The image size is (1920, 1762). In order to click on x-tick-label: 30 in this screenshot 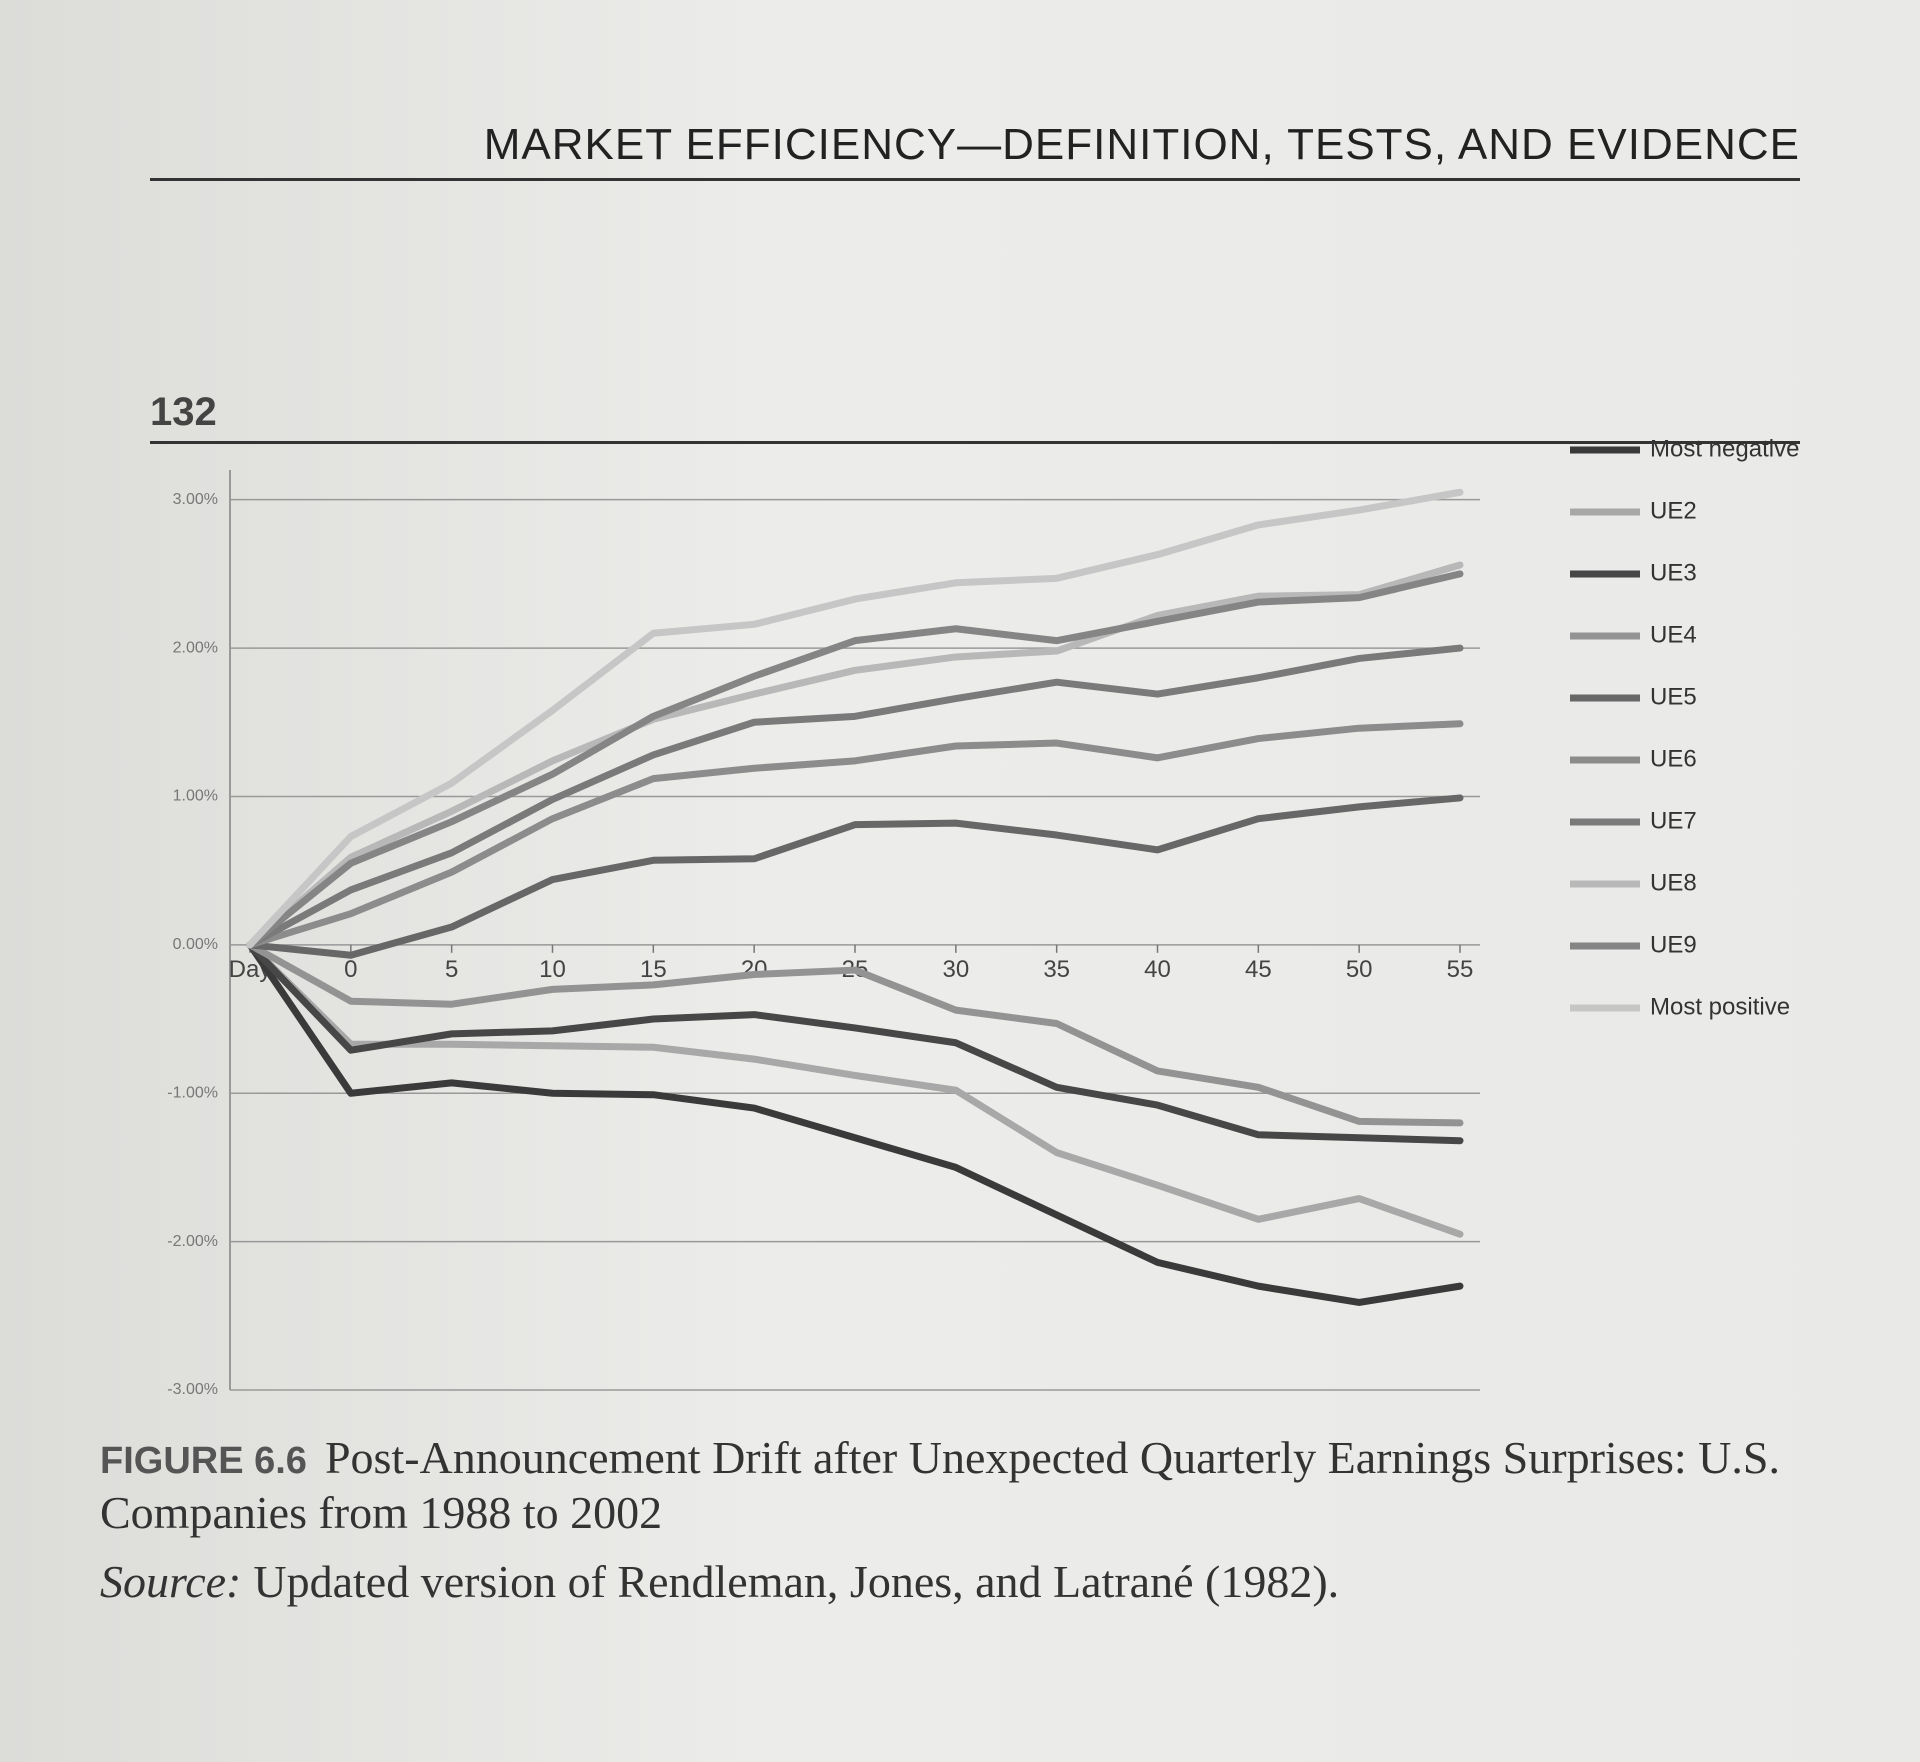, I will do `click(955, 969)`.